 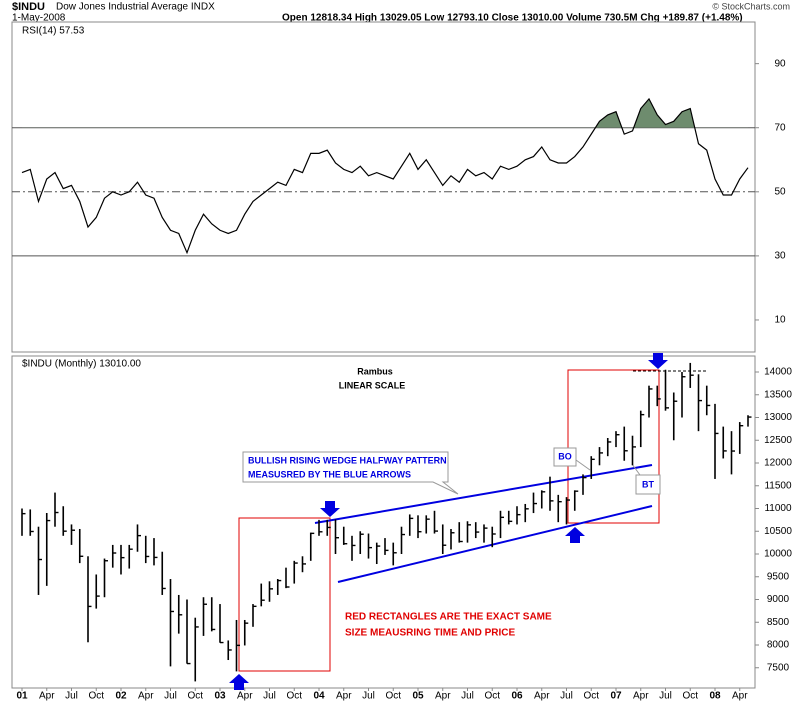 I want to click on author: Rambus, so click(x=375, y=371).